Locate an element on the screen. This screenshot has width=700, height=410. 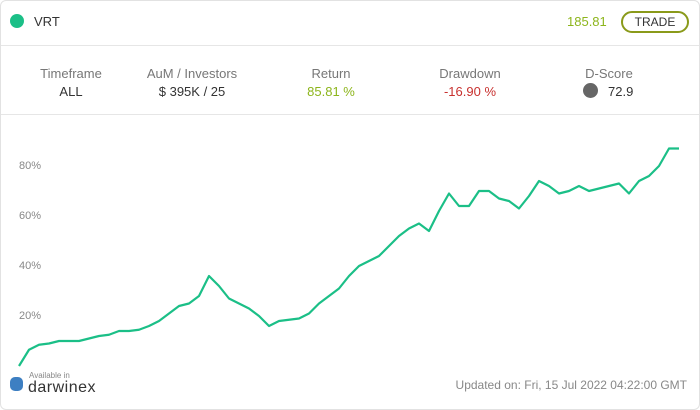
logo-icon is located at coordinates (16, 384).